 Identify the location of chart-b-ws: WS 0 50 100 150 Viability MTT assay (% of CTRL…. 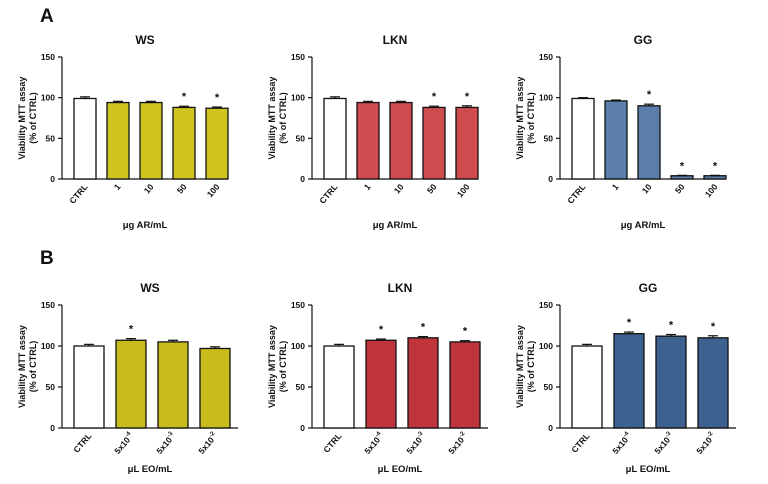
(127, 378).